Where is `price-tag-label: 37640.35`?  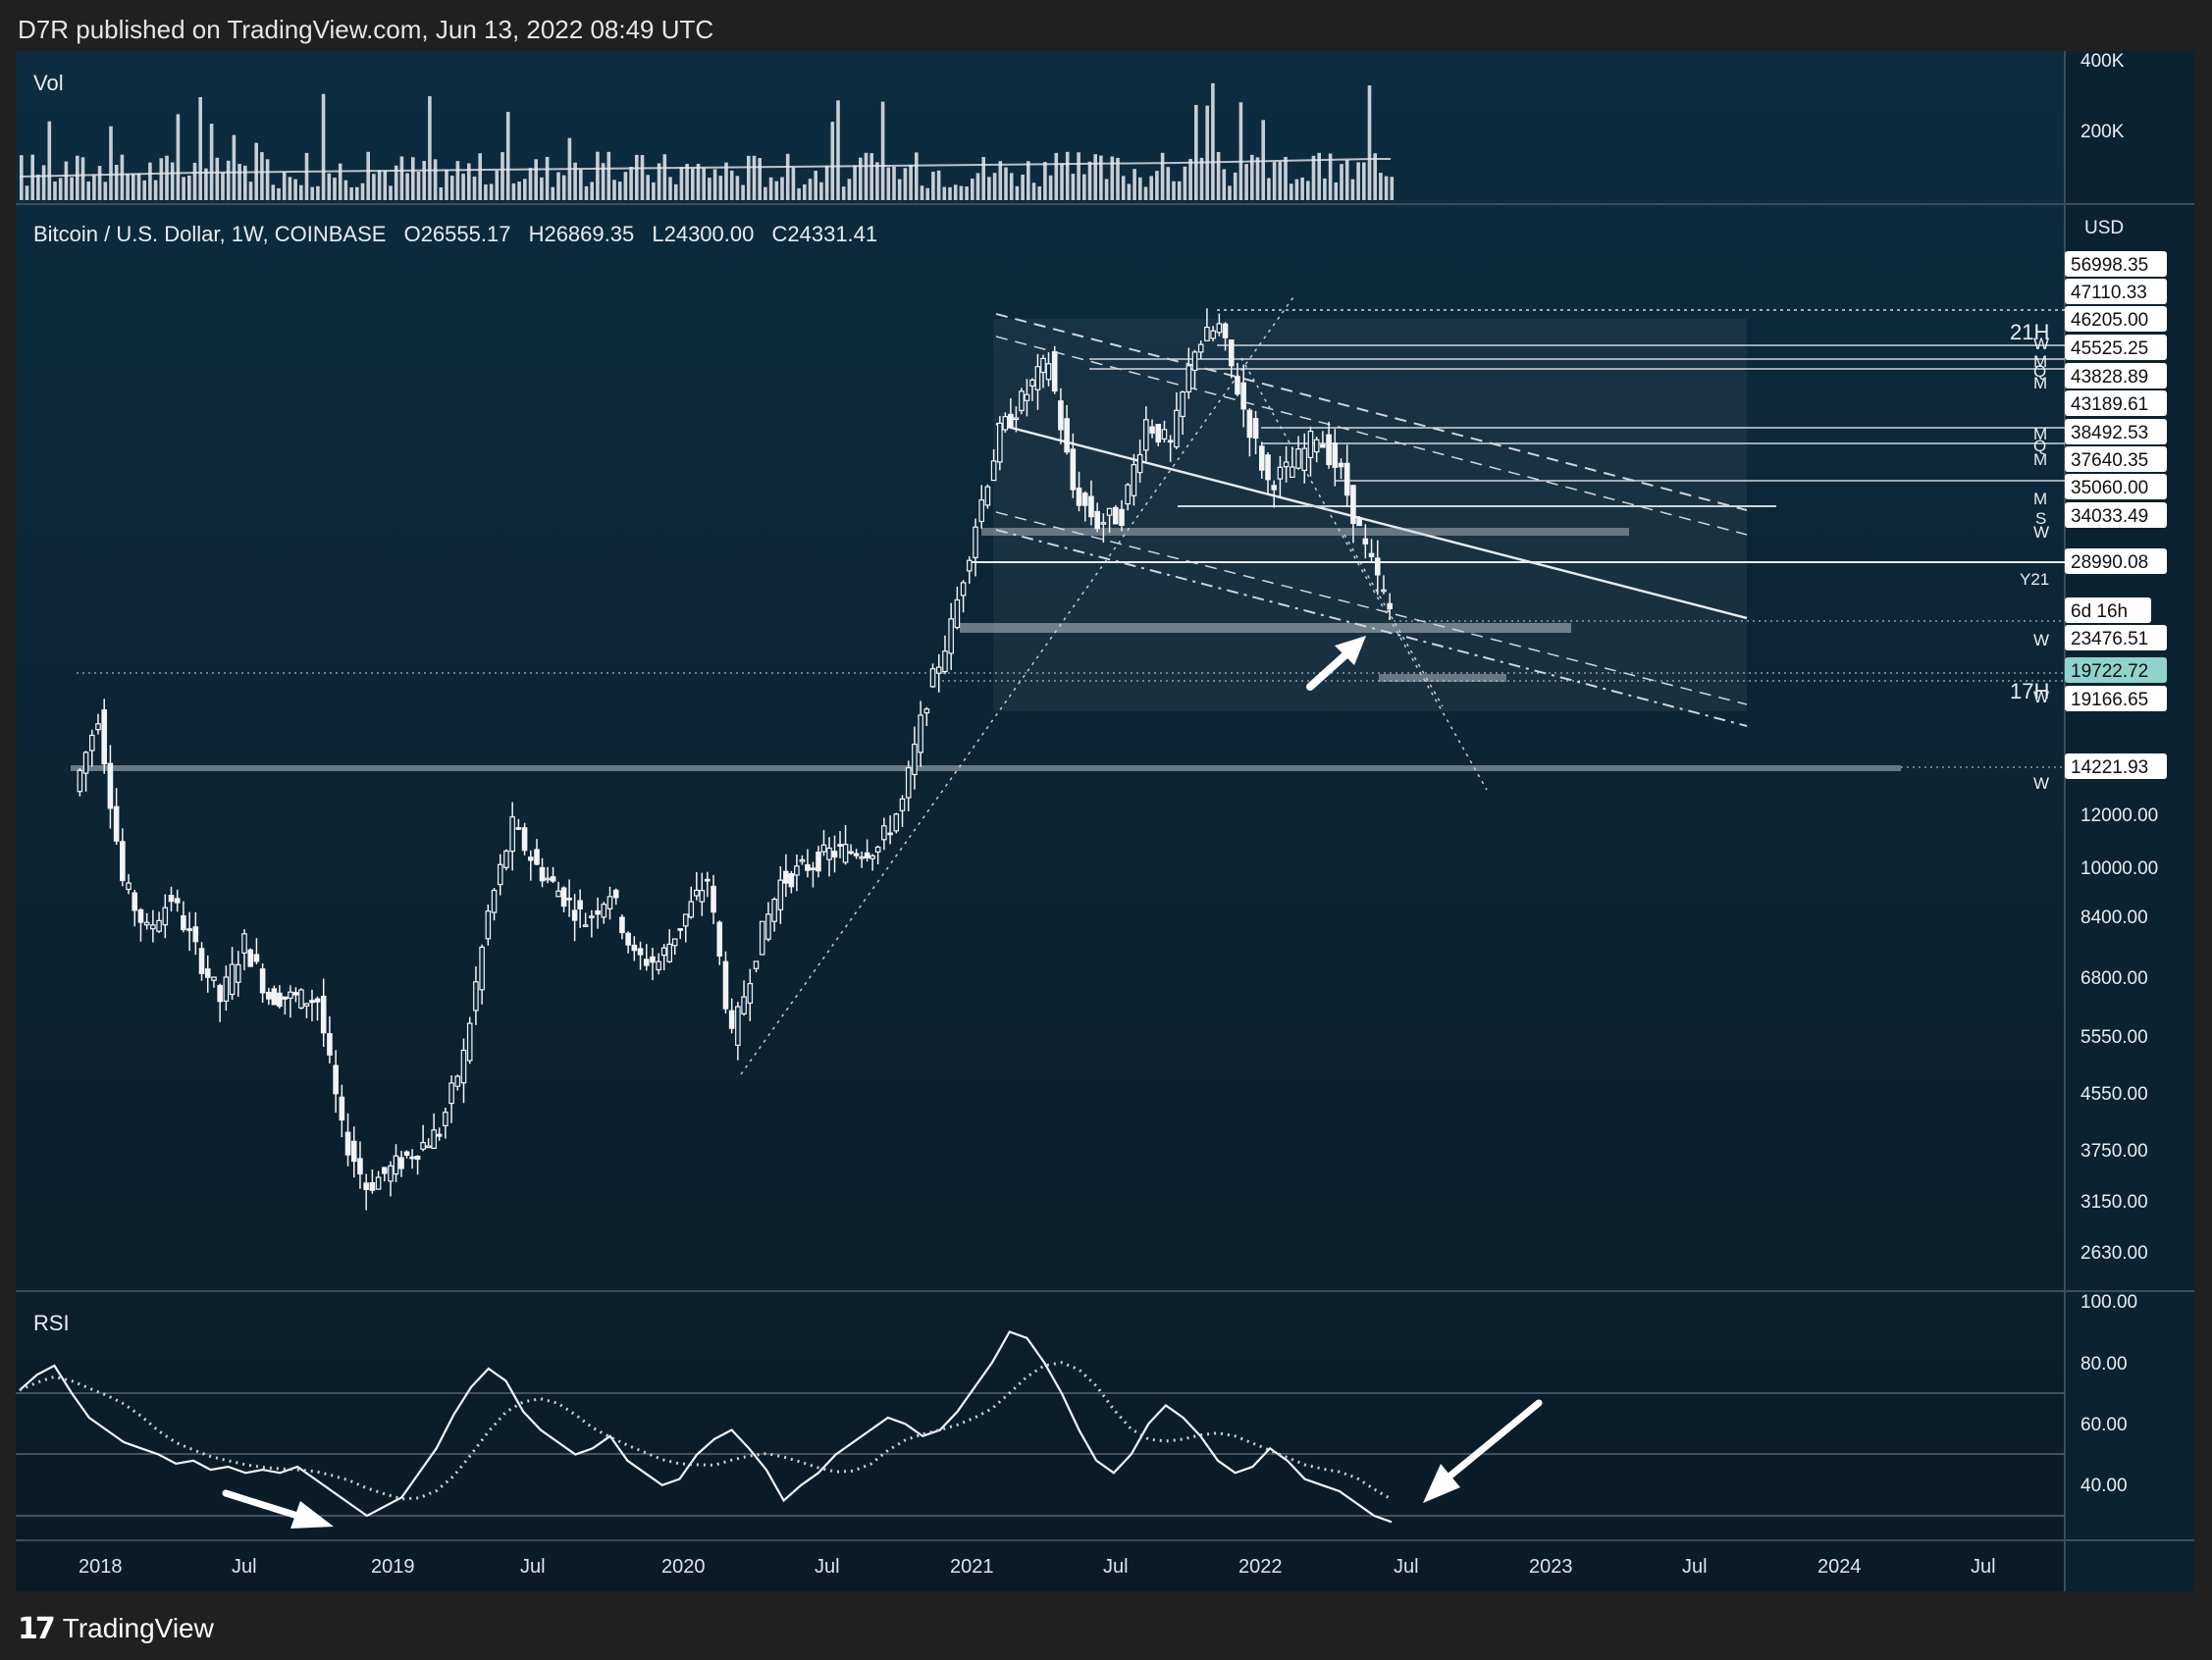
price-tag-label: 37640.35 is located at coordinates (2110, 460).